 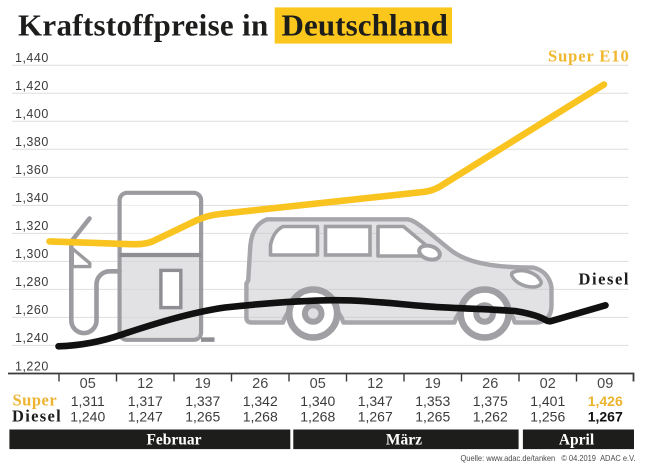 I want to click on svg-text: 1,375, so click(x=490, y=401).